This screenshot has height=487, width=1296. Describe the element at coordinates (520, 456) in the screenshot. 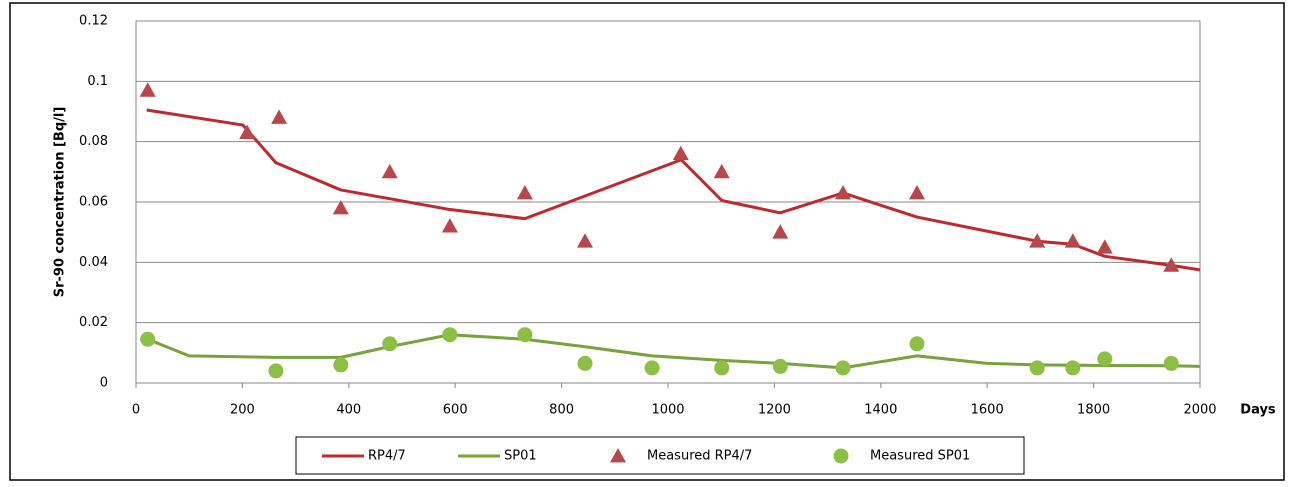

I see `legend-label: SP01` at that location.